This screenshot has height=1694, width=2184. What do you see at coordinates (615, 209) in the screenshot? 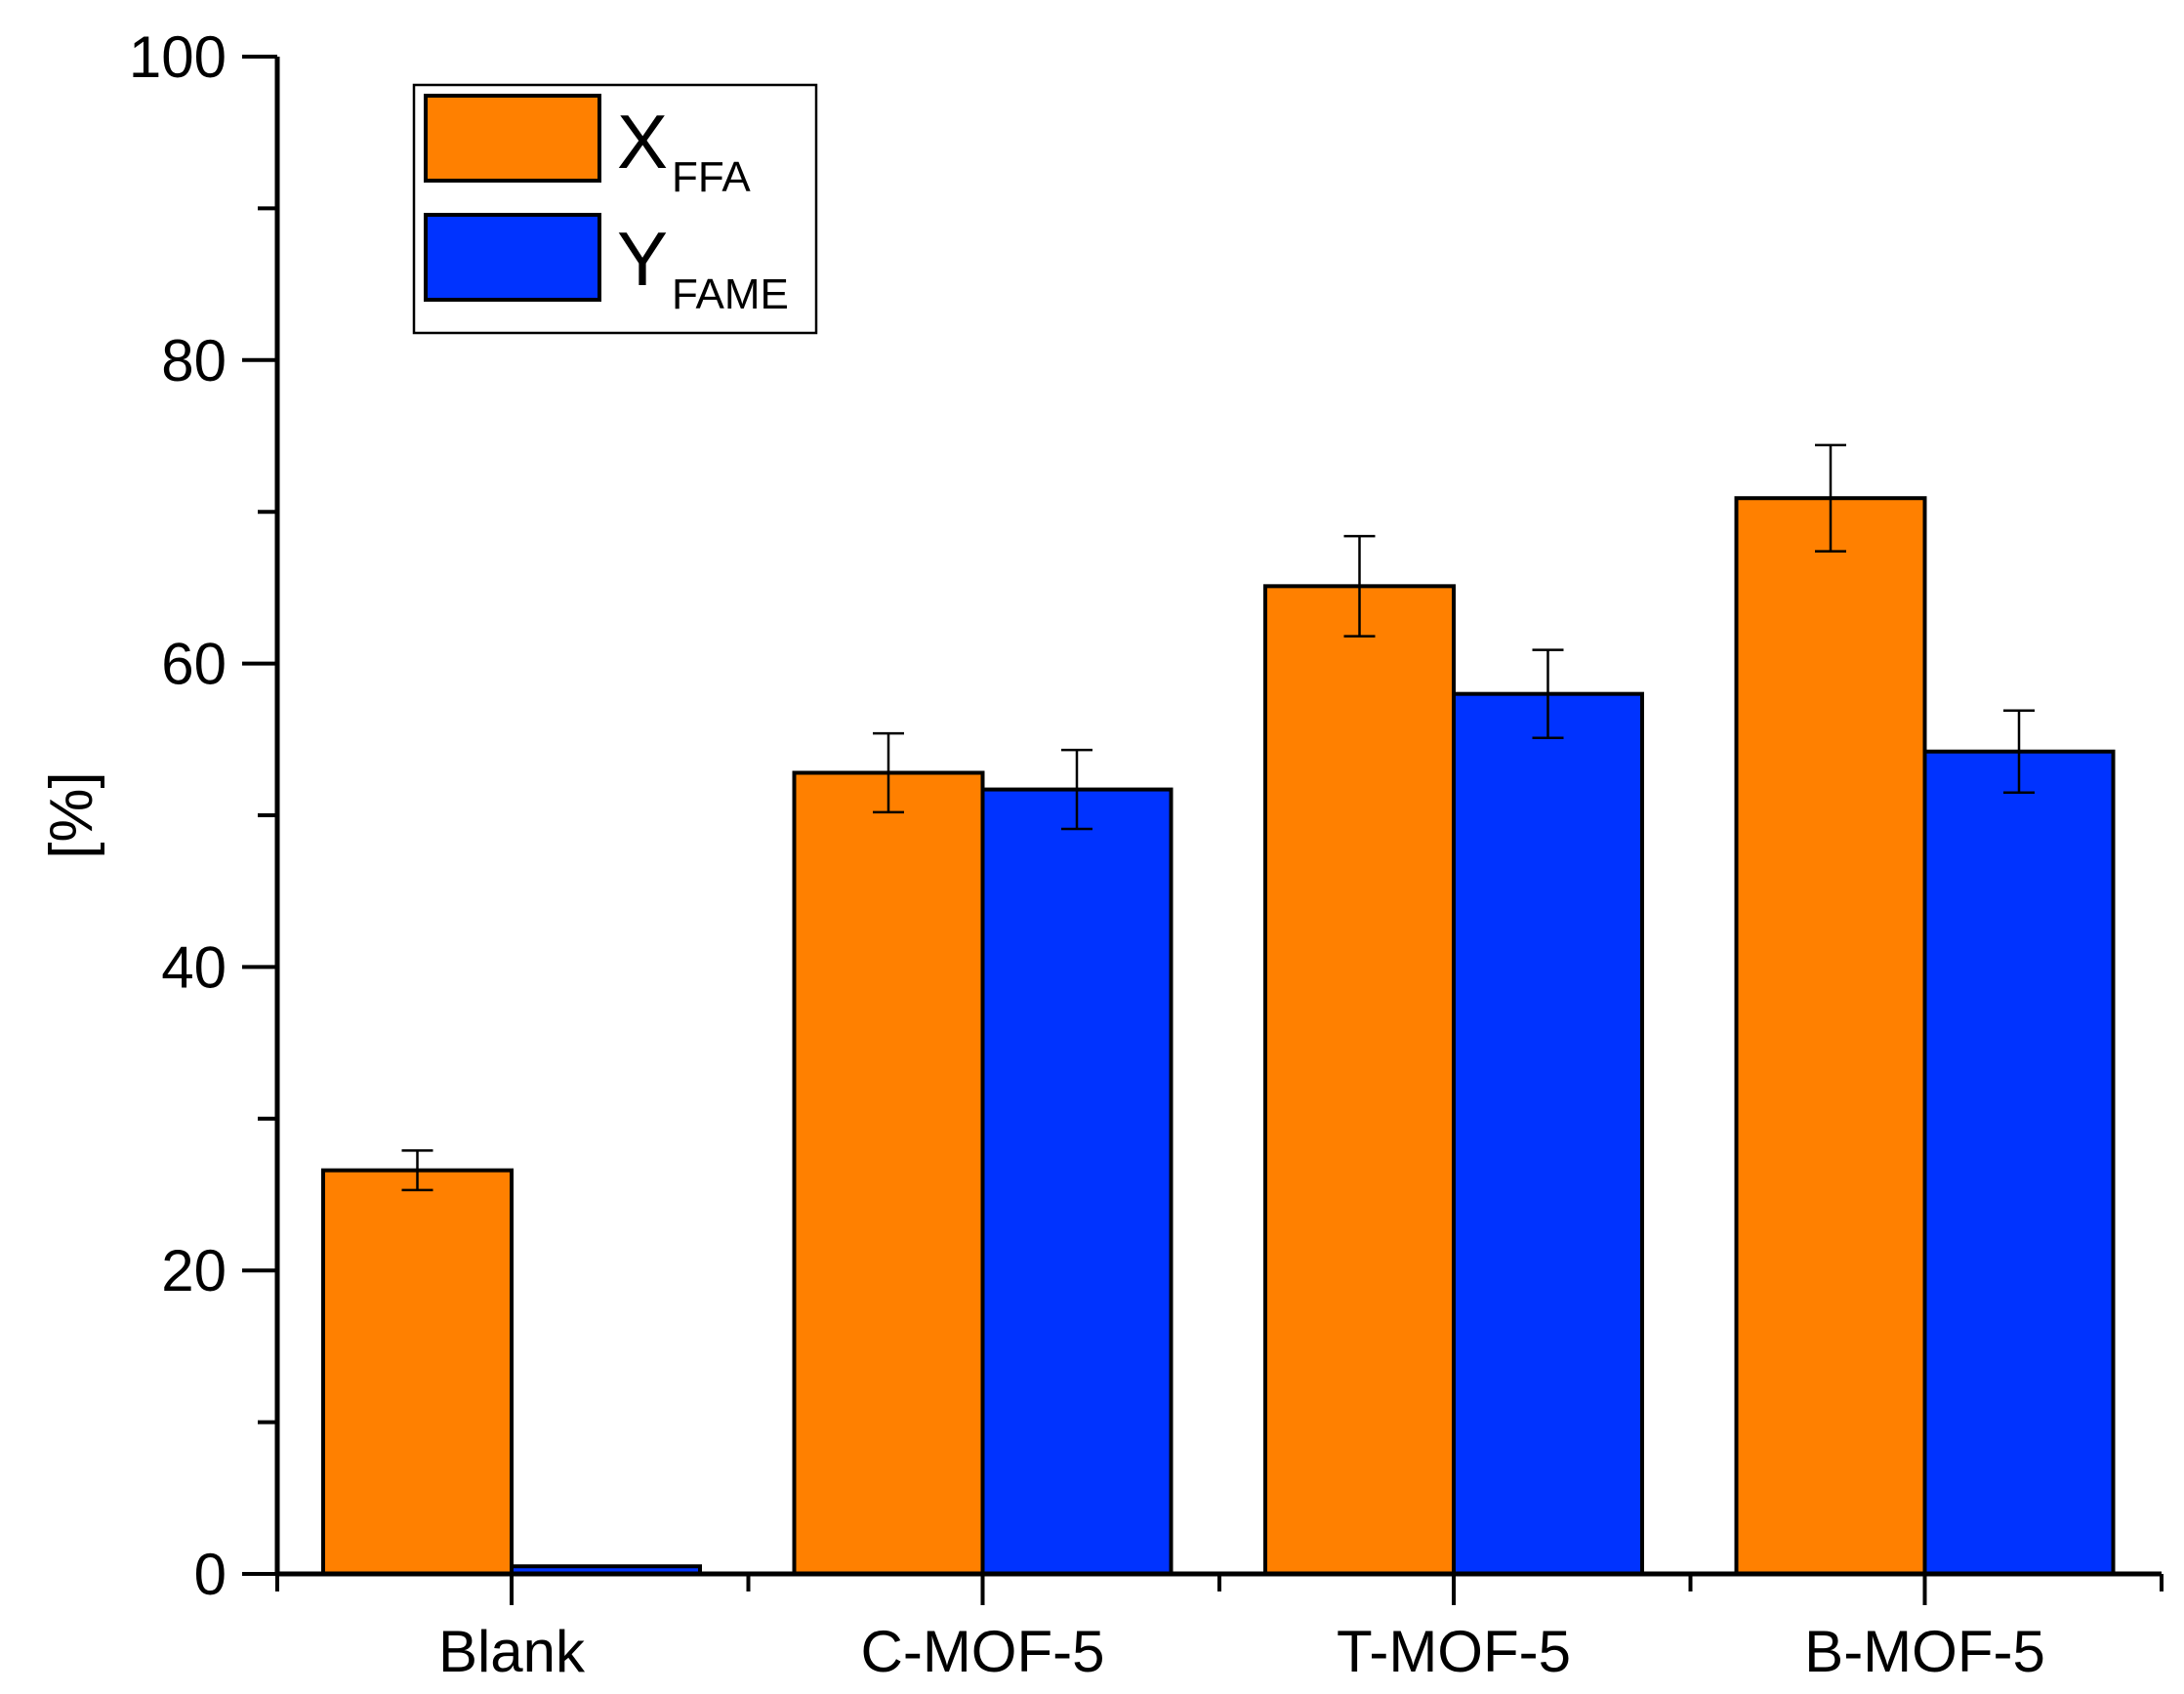
I see `legend: XFFA YFAME` at bounding box center [615, 209].